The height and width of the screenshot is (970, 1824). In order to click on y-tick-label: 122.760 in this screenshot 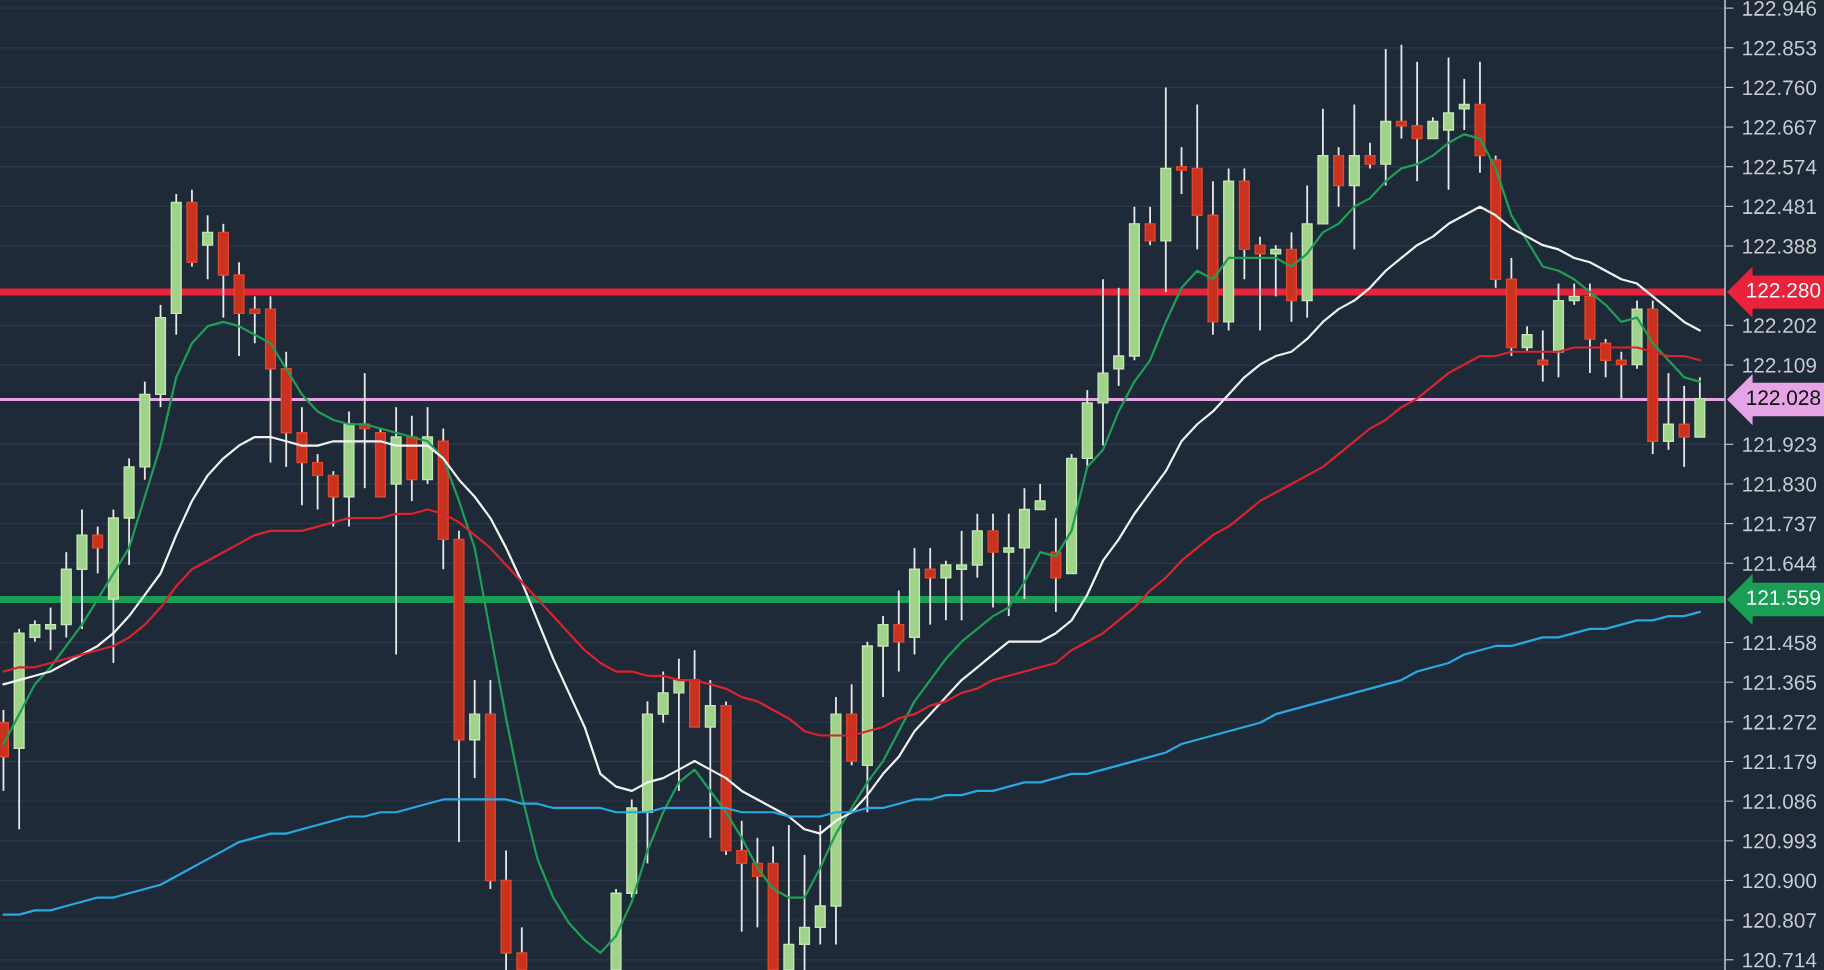, I will do `click(1780, 88)`.